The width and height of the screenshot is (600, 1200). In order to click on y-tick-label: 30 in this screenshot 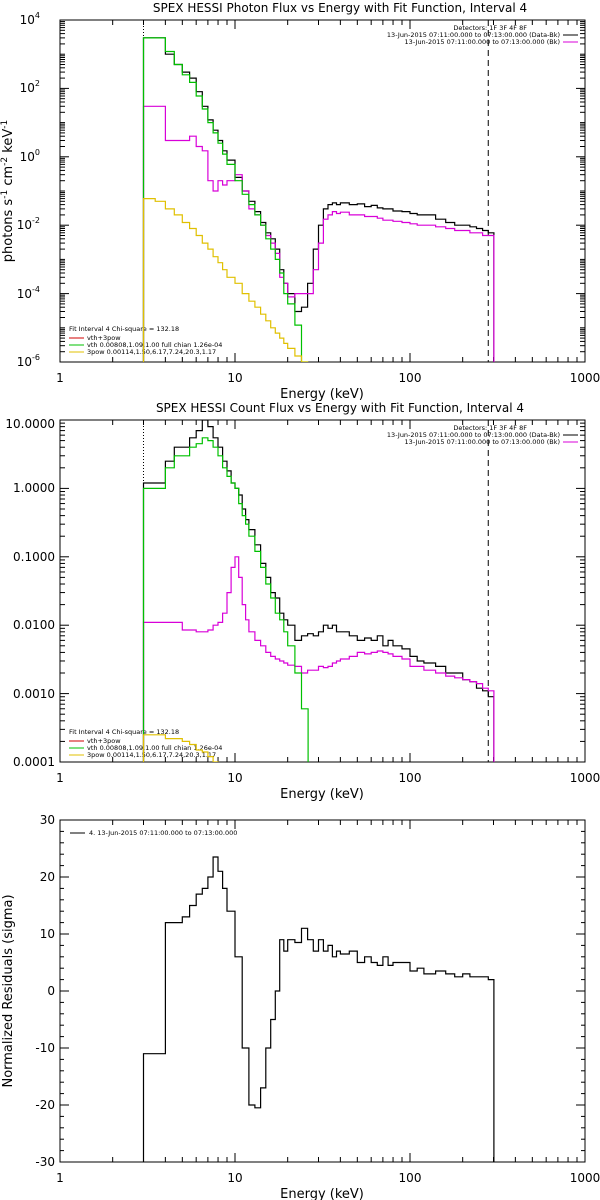, I will do `click(47, 820)`.